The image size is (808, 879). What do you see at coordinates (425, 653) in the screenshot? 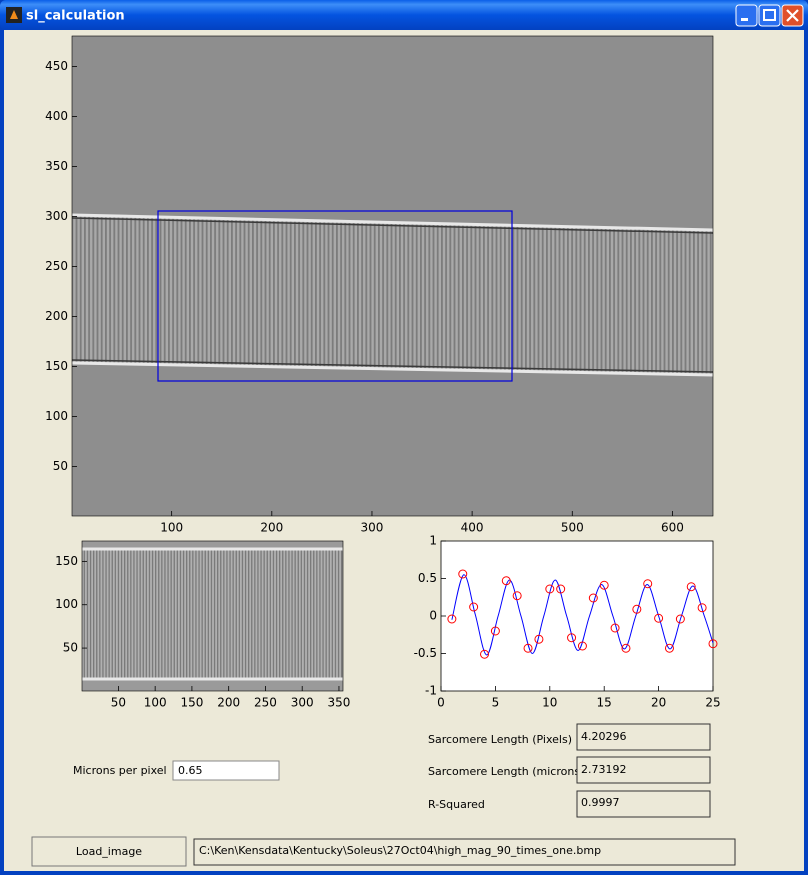
I see `y-tick-label: -0.5` at bounding box center [425, 653].